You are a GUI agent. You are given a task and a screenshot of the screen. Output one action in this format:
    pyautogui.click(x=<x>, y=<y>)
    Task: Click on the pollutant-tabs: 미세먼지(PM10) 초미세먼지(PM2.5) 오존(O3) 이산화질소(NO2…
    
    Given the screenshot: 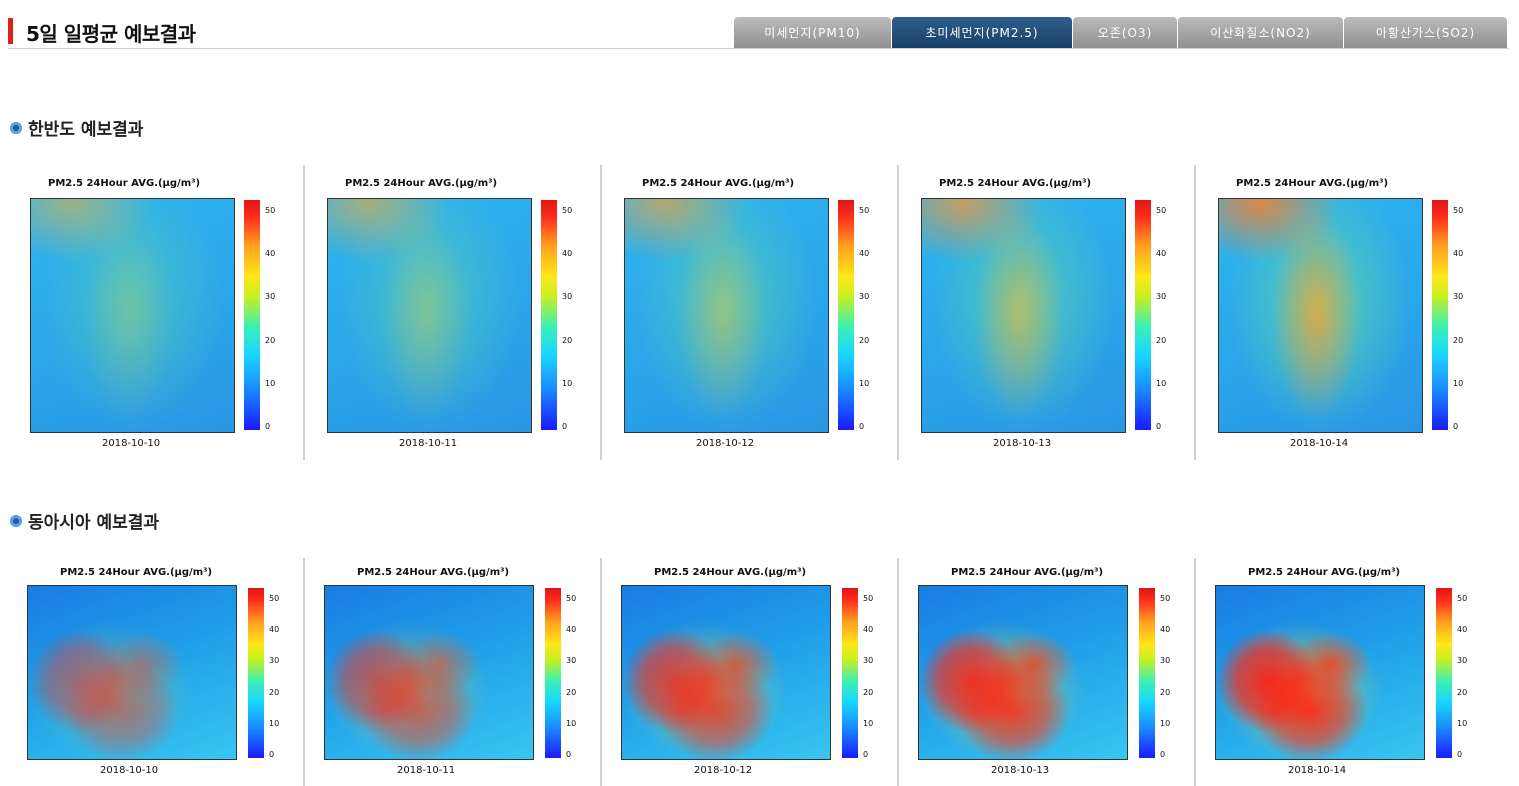 What is the action you would take?
    pyautogui.click(x=1121, y=32)
    